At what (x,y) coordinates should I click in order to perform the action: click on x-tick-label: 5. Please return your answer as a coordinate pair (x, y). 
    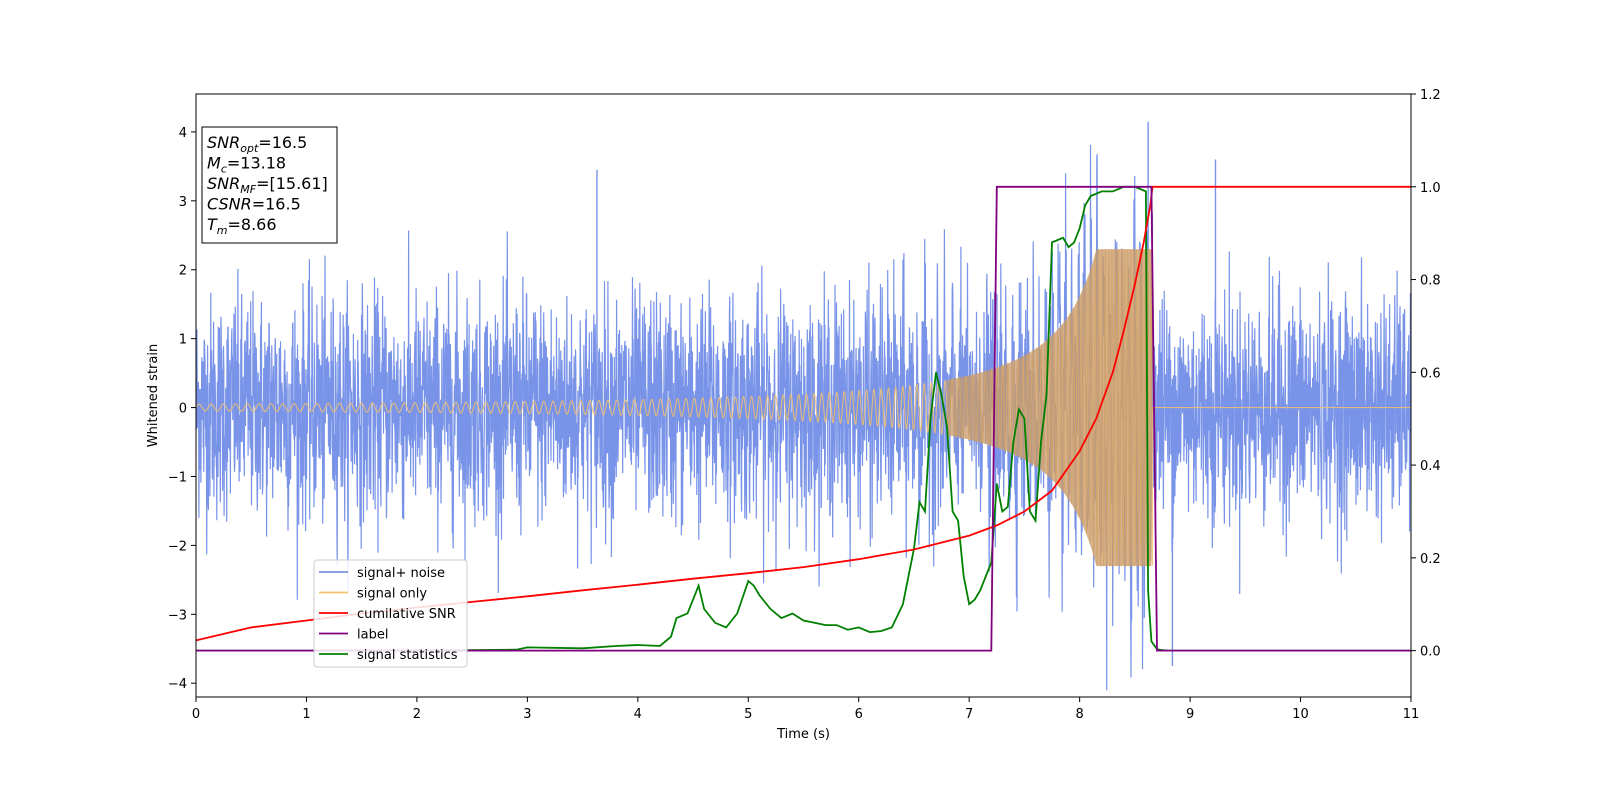
    Looking at the image, I should click on (748, 714).